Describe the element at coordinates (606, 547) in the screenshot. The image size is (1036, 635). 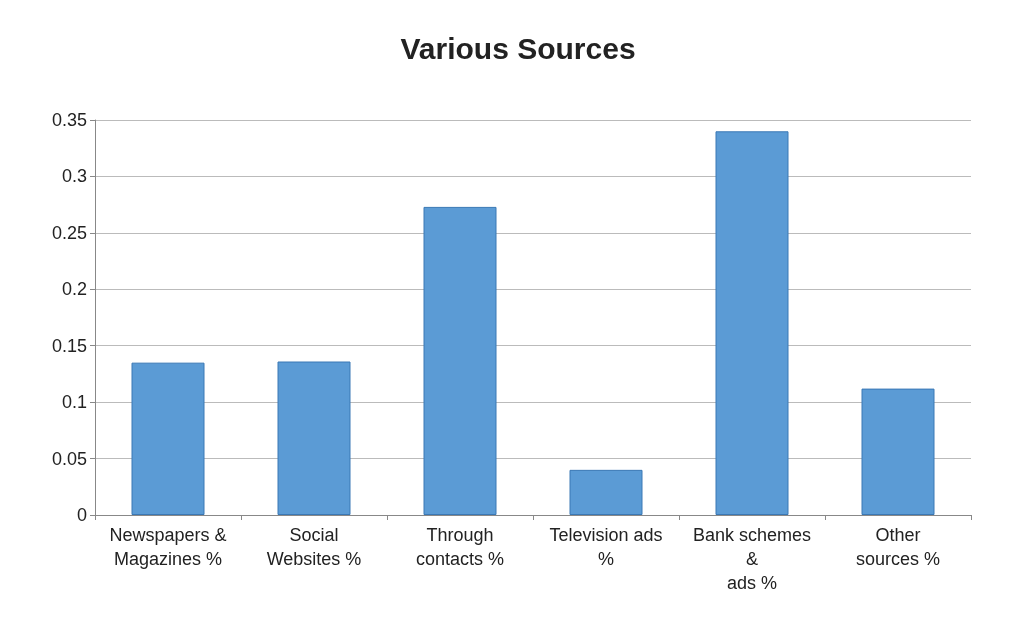
I see `x-tick-label: Television ads %` at that location.